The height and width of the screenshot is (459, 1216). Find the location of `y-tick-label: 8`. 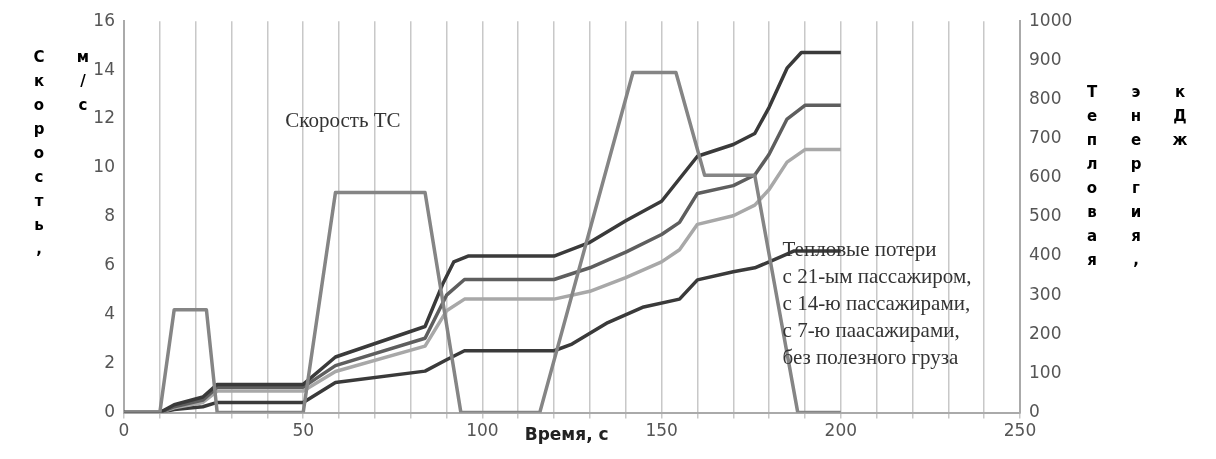

y-tick-label: 8 is located at coordinates (109, 215).